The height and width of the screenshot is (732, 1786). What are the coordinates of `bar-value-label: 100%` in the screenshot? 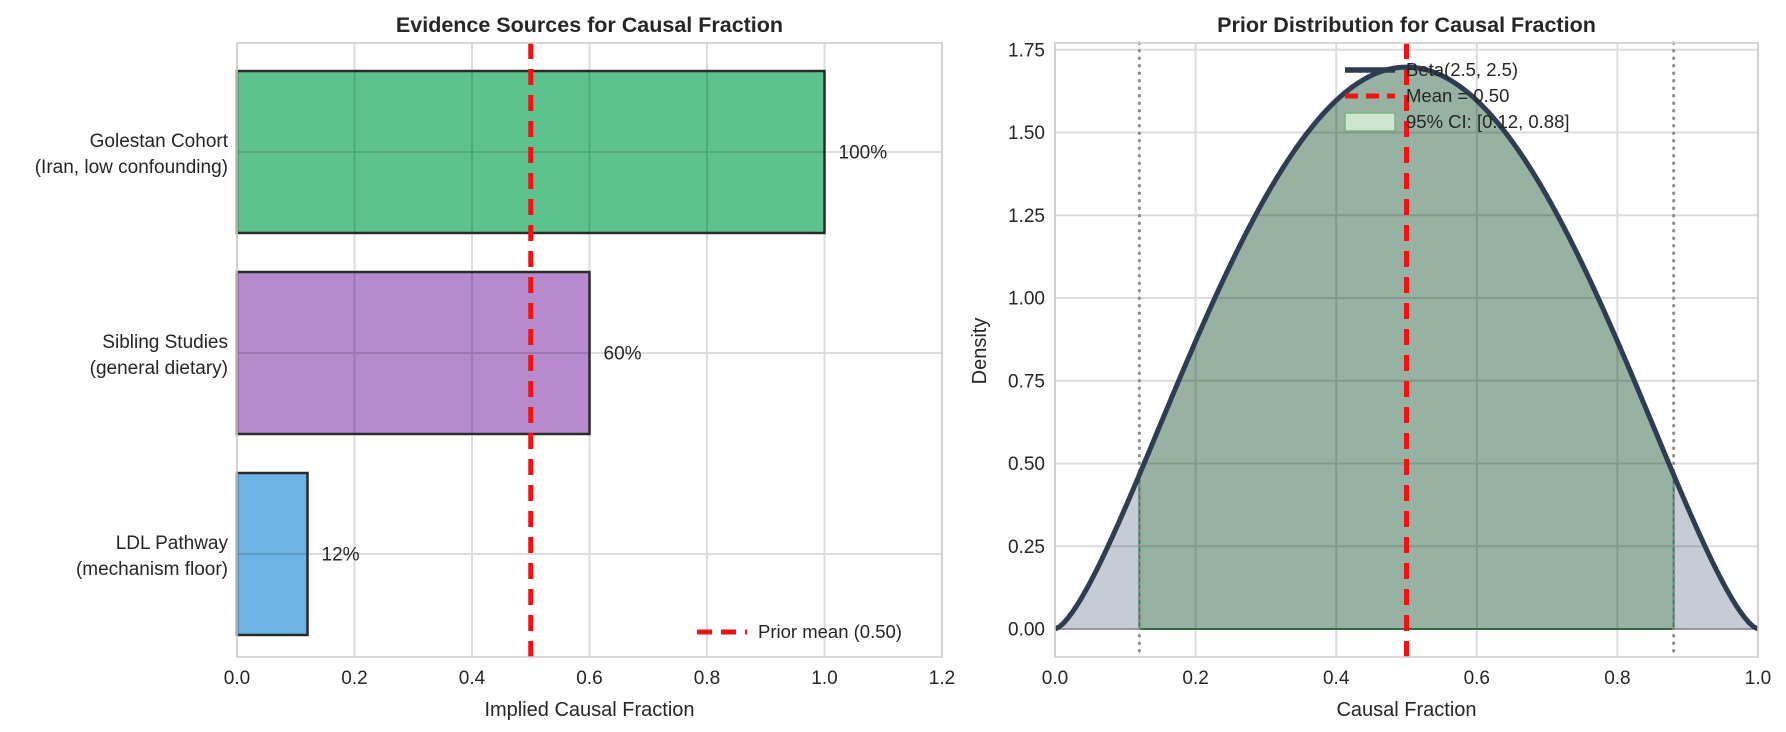 It's located at (863, 153).